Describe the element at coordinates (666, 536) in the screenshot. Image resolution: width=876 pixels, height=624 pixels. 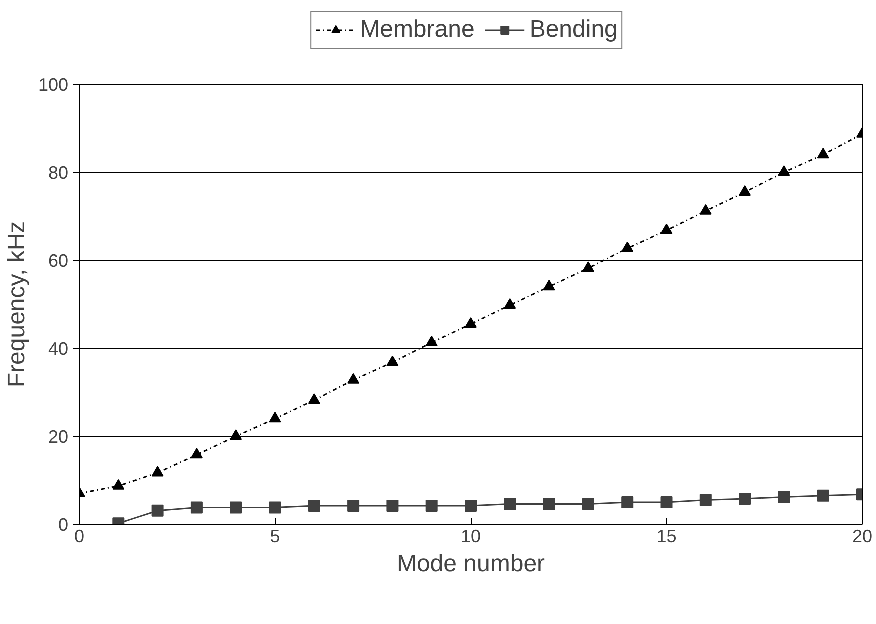
I see `x-tick-label: 15` at that location.